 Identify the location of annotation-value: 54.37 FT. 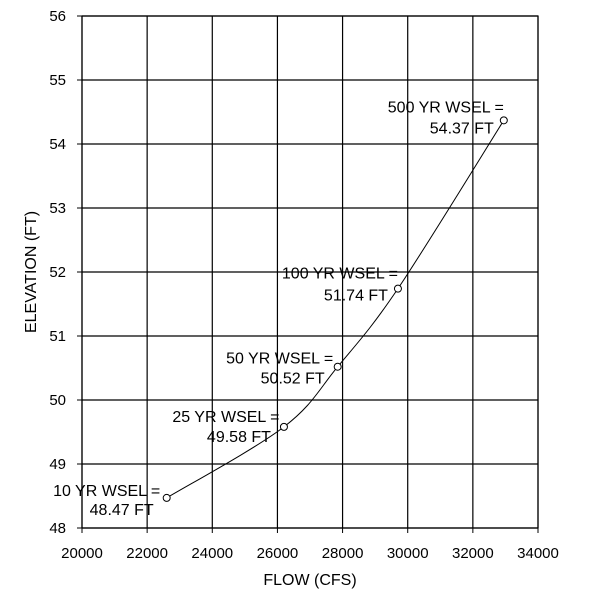
(462, 128).